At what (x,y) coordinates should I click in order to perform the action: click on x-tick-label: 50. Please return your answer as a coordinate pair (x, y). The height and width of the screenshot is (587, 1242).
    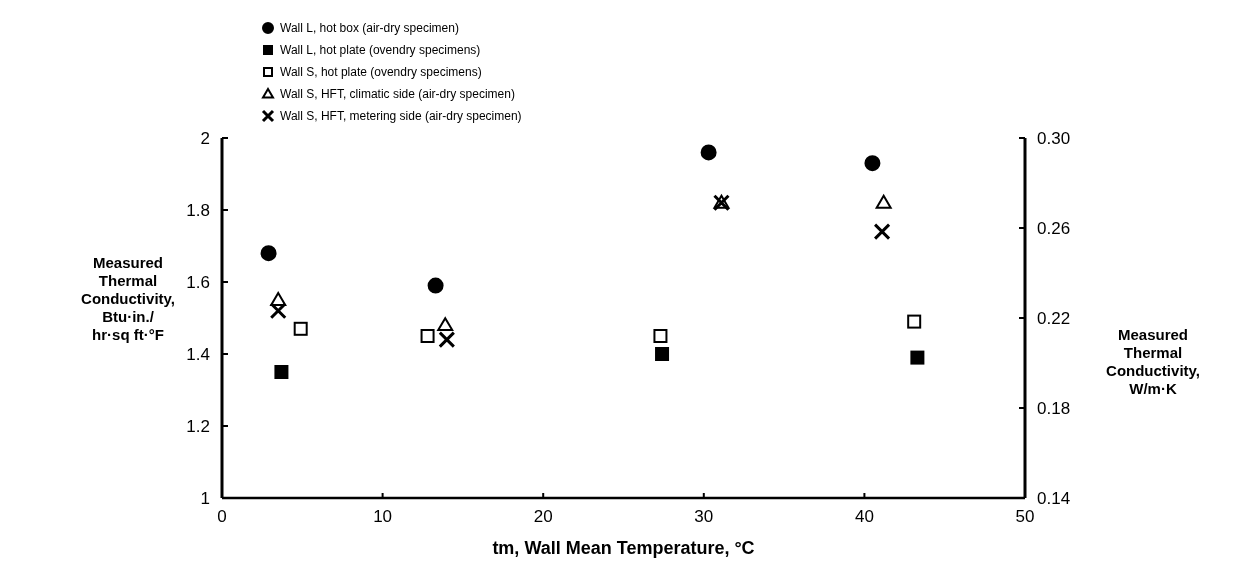
    Looking at the image, I should click on (1025, 516).